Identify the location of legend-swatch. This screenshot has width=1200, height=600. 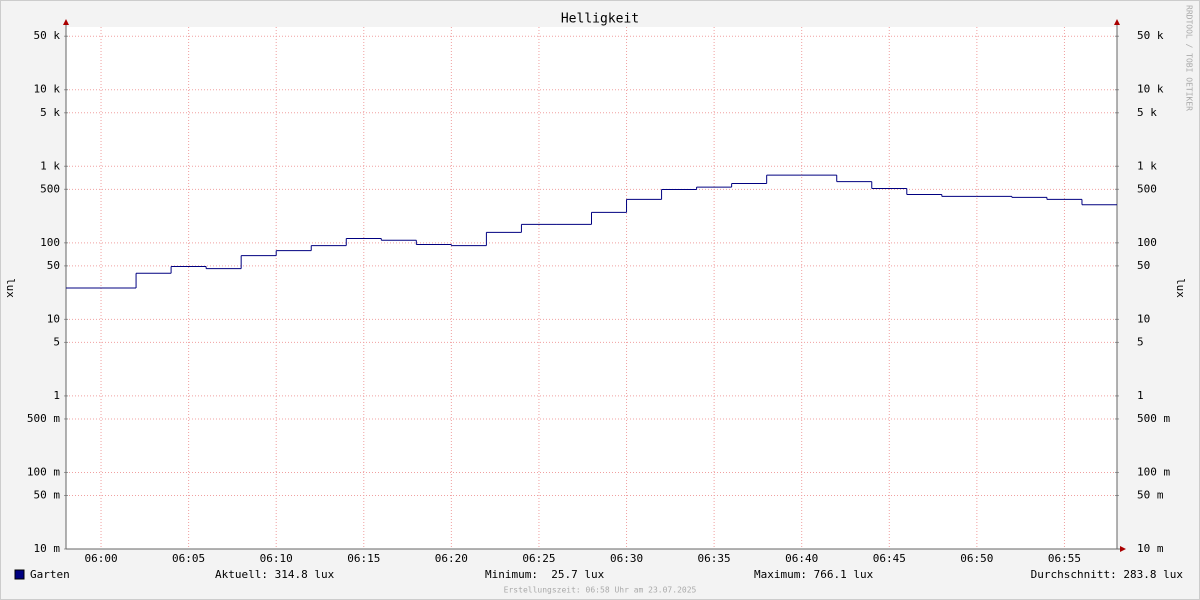
(19, 574).